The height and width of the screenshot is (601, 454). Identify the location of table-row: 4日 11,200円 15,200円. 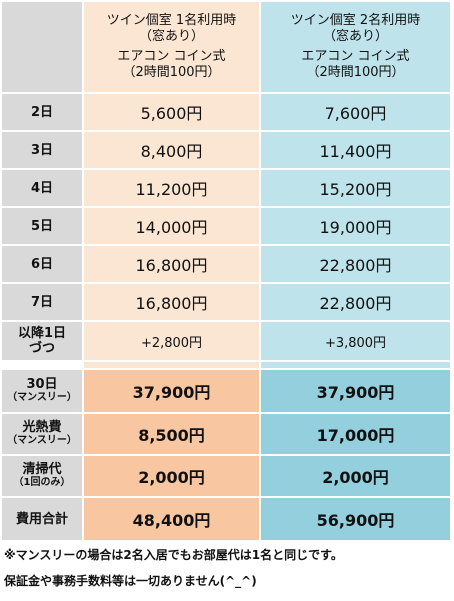
(226, 188).